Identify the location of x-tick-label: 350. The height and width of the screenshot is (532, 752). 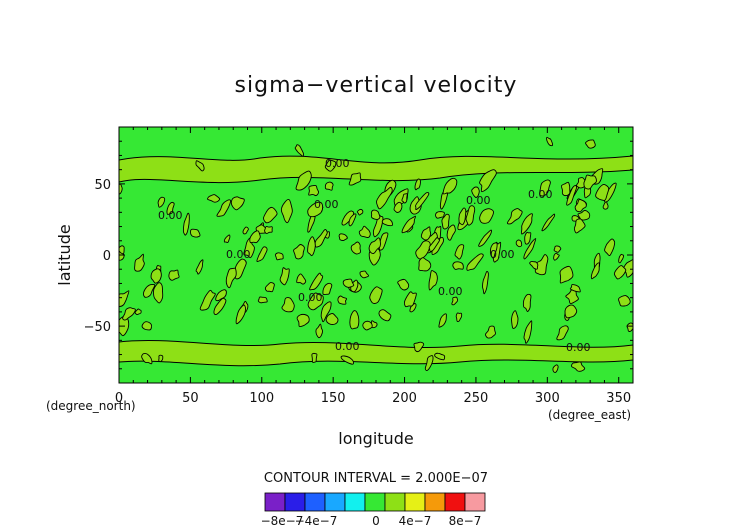
(618, 398).